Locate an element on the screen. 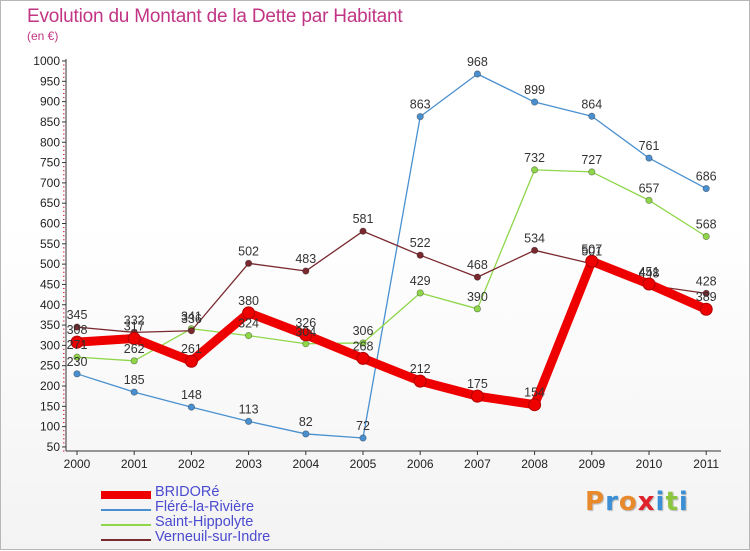 Image resolution: width=750 pixels, height=551 pixels. proxiti-logo: Proxiti is located at coordinates (637, 502).